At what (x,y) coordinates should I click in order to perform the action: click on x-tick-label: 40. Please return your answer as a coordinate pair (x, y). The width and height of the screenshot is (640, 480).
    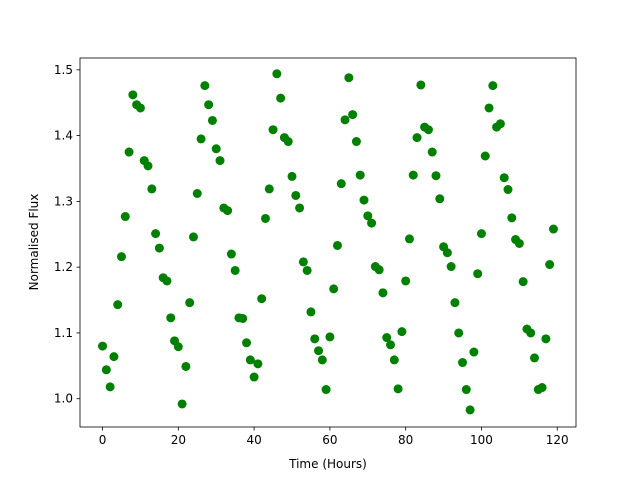
    Looking at the image, I should click on (253, 440).